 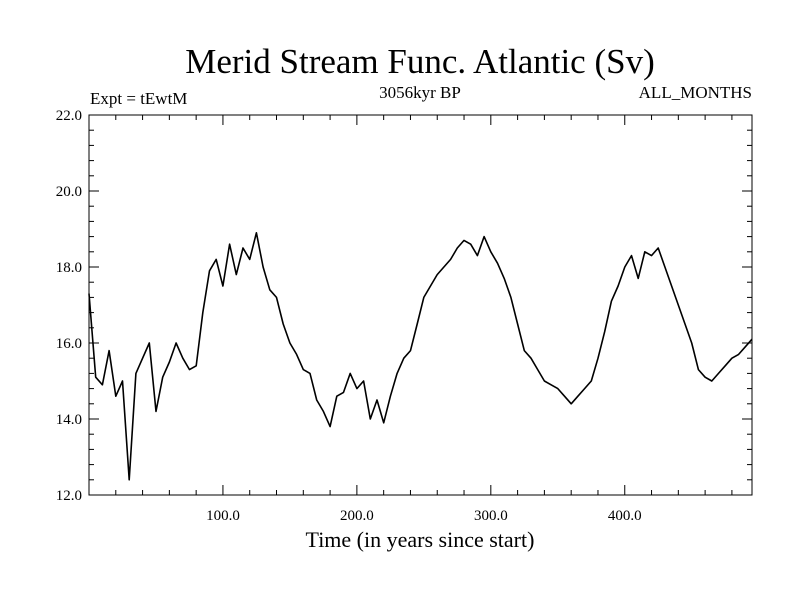 I want to click on months-label: ALL_MONTHS, so click(x=695, y=92).